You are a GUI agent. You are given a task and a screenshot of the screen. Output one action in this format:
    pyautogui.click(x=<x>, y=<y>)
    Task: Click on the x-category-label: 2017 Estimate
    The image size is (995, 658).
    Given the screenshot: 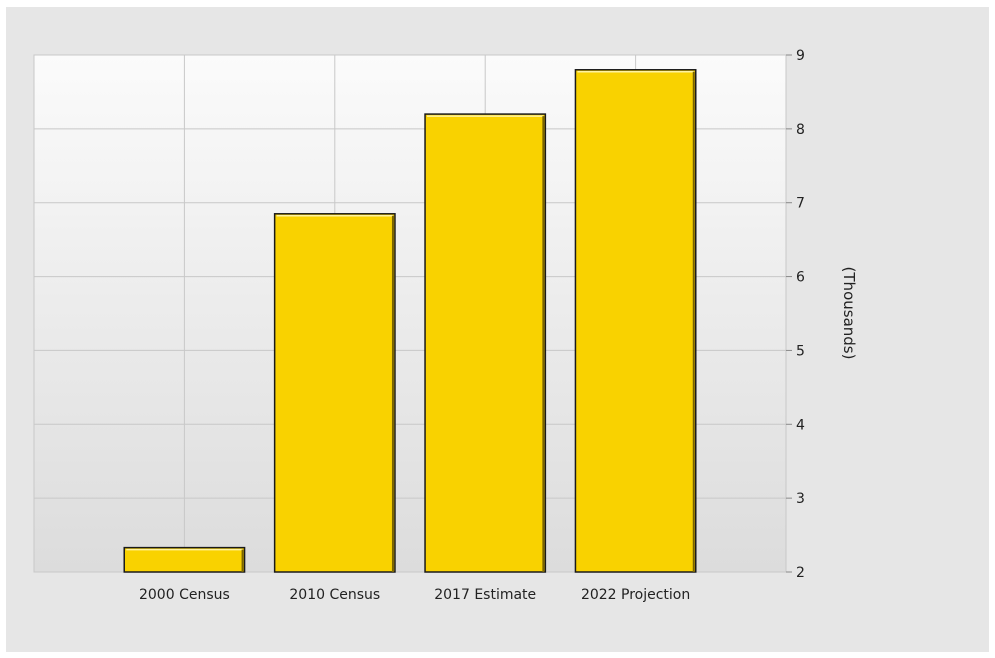 What is the action you would take?
    pyautogui.click(x=485, y=595)
    